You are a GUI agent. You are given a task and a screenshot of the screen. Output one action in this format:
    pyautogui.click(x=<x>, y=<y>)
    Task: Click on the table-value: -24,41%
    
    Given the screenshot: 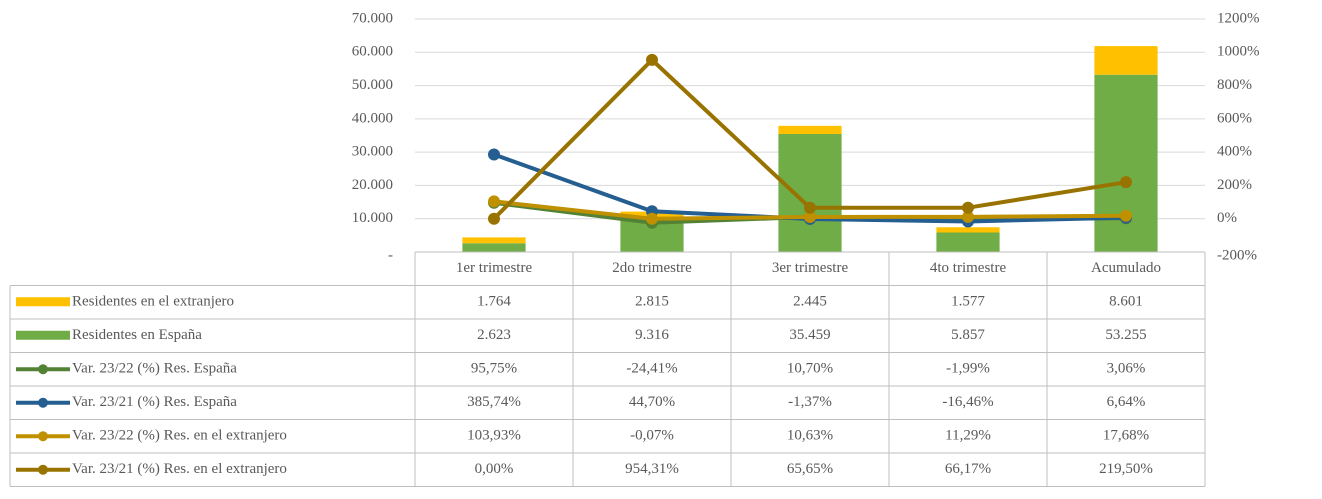 What is the action you would take?
    pyautogui.click(x=651, y=369)
    